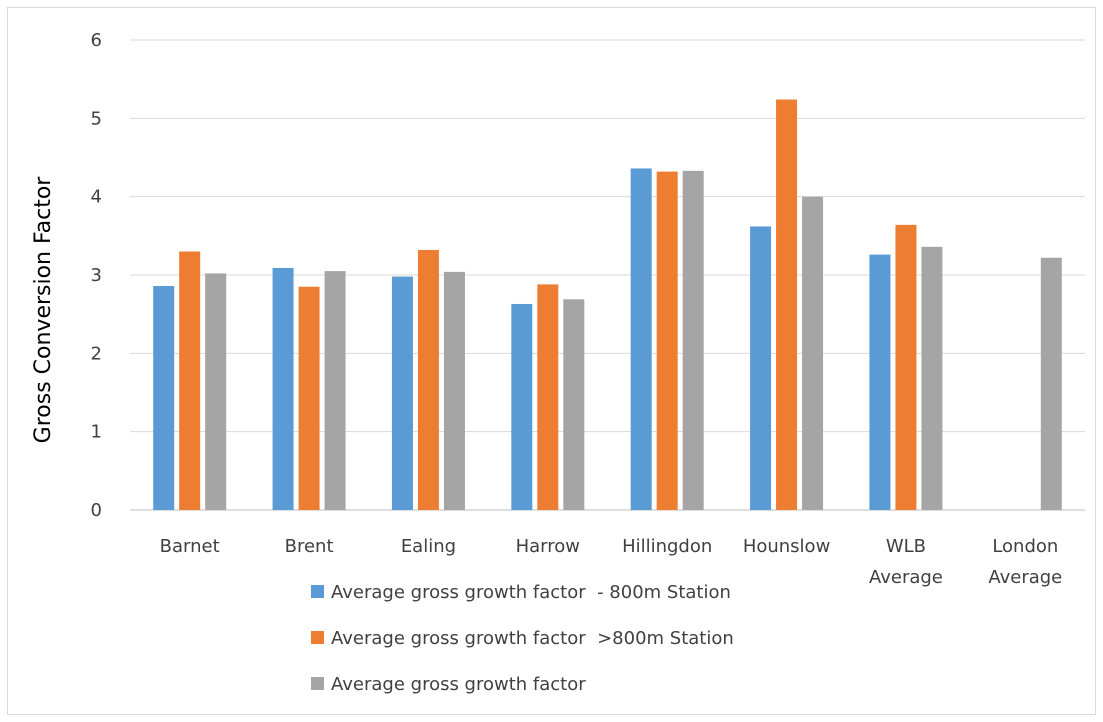  I want to click on x-category-label: Barnet, so click(190, 546).